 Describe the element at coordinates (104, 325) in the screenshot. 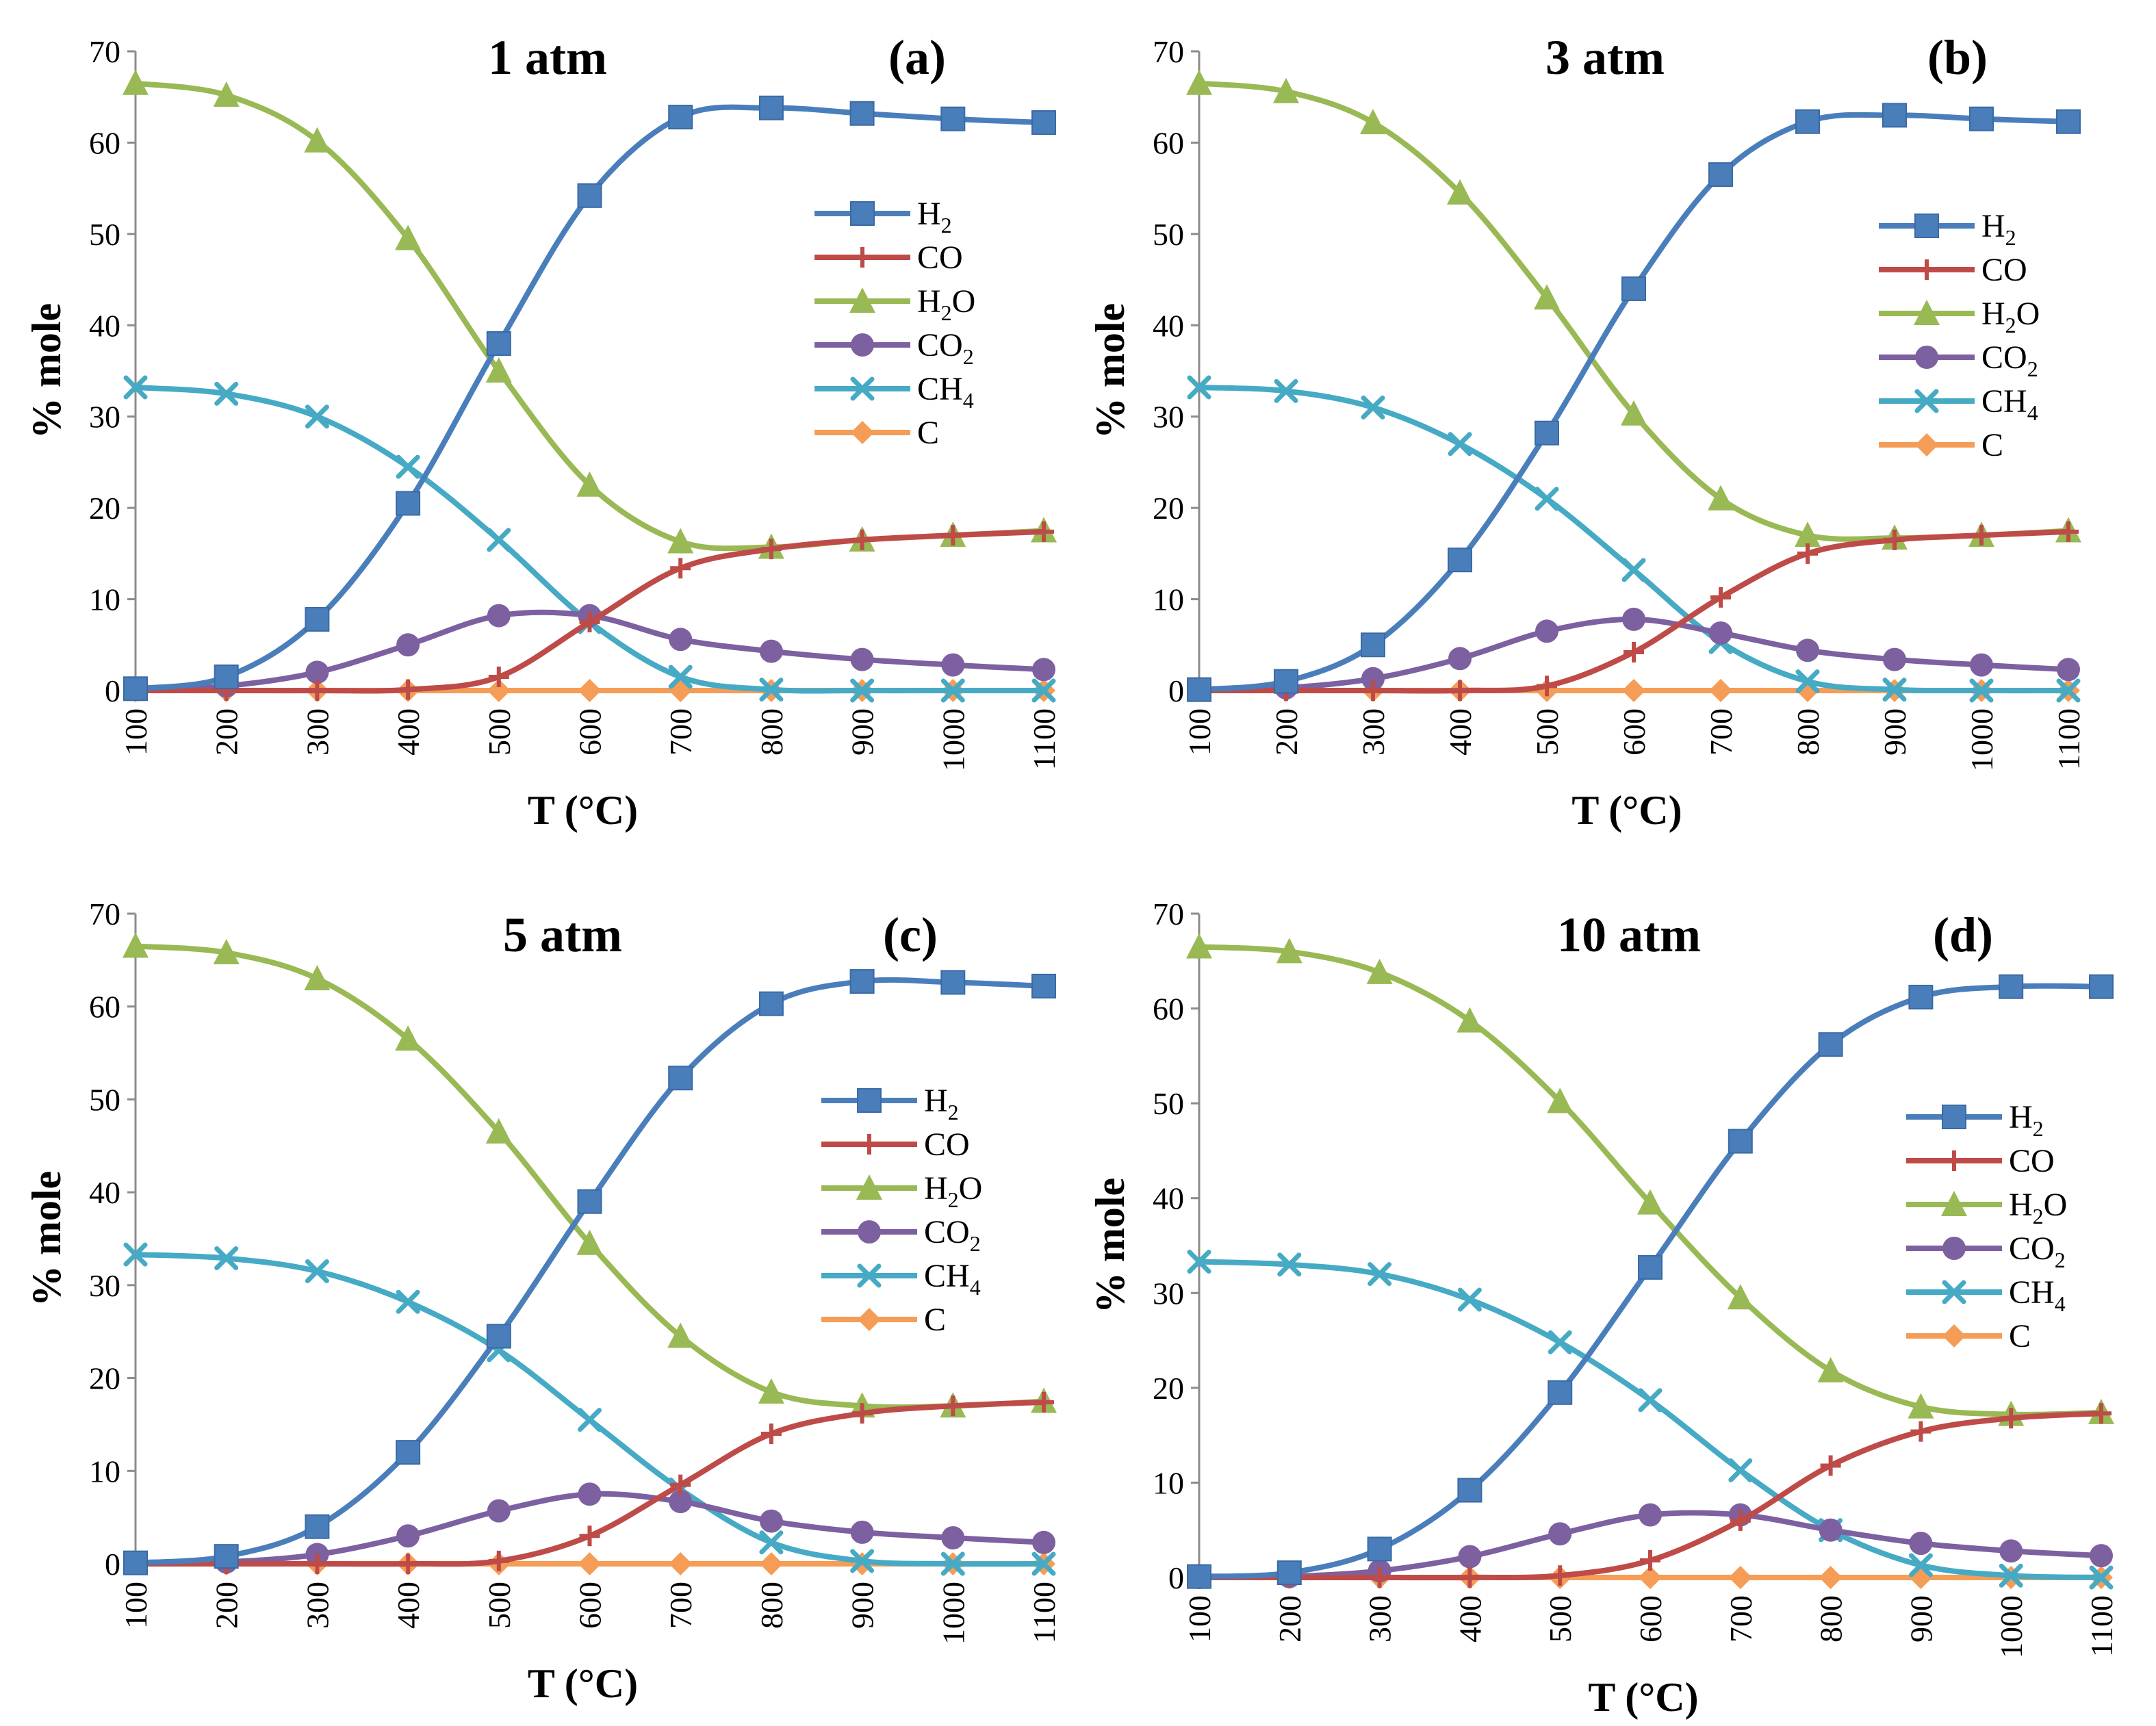

I see `y-tick-label: 40` at that location.